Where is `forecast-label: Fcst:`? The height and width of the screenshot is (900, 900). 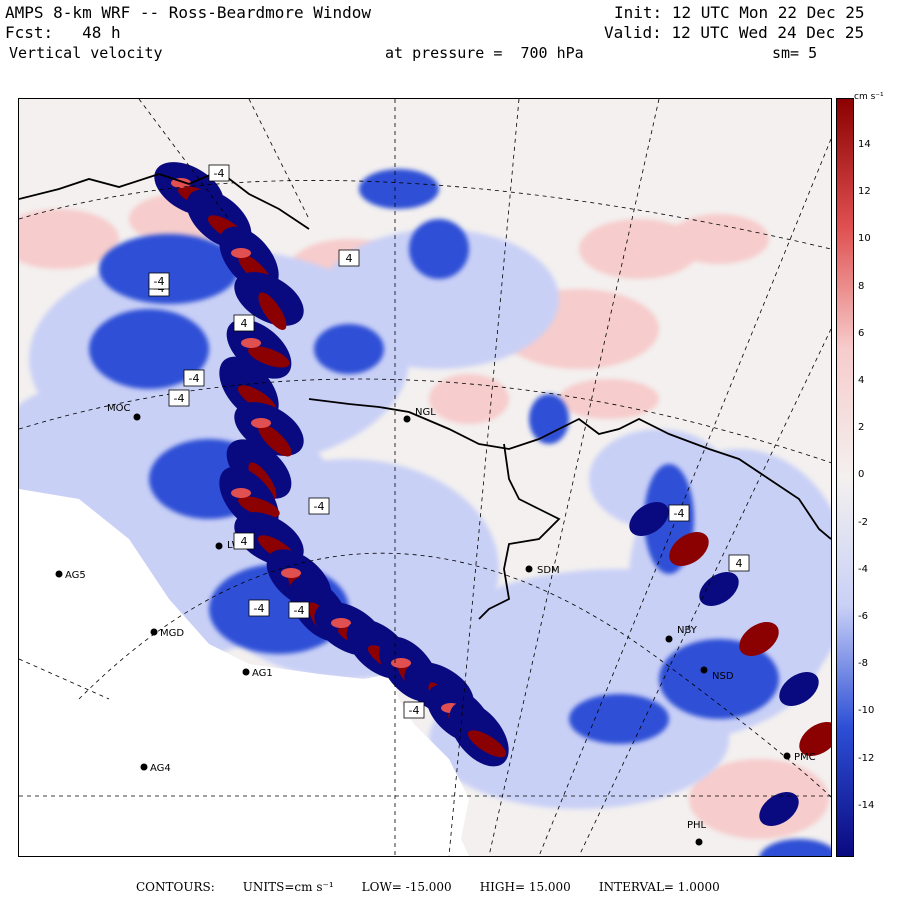
forecast-label: Fcst: is located at coordinates (29, 32).